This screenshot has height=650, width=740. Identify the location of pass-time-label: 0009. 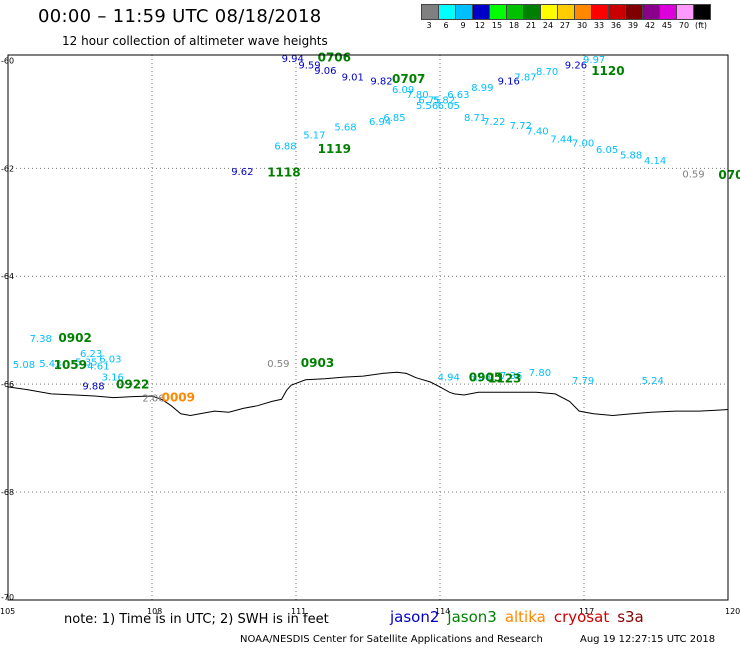
(178, 397).